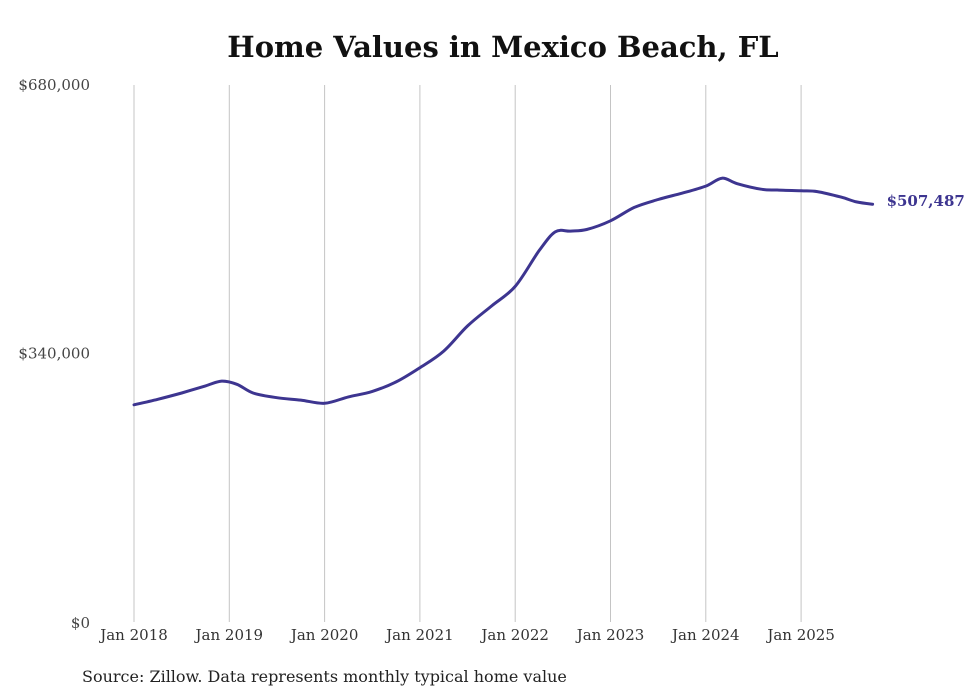  Describe the element at coordinates (926, 201) in the screenshot. I see `end-value-label: $507,487` at that location.